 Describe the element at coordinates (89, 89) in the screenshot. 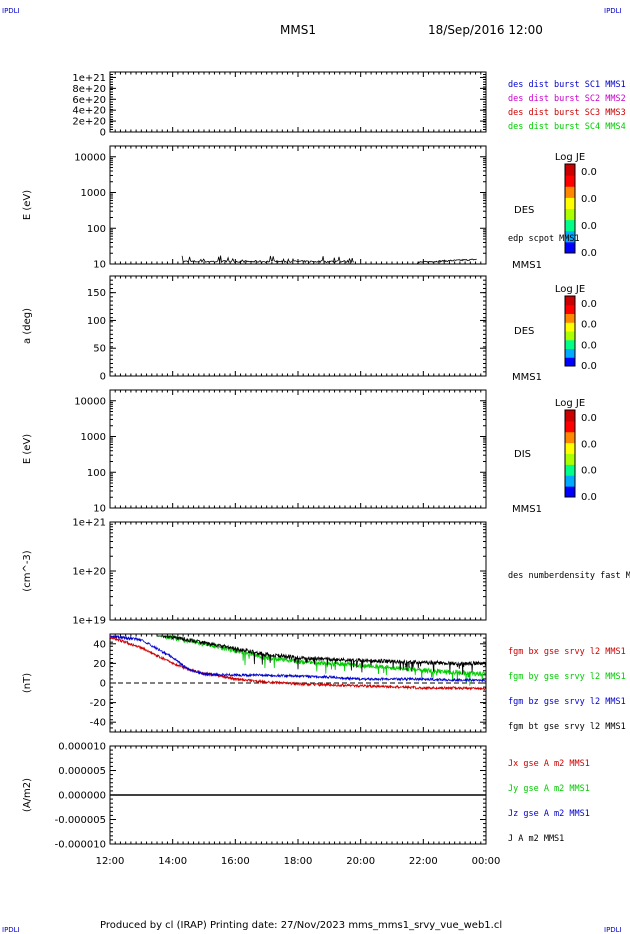

I see `y-tick-label: 8e+20` at that location.